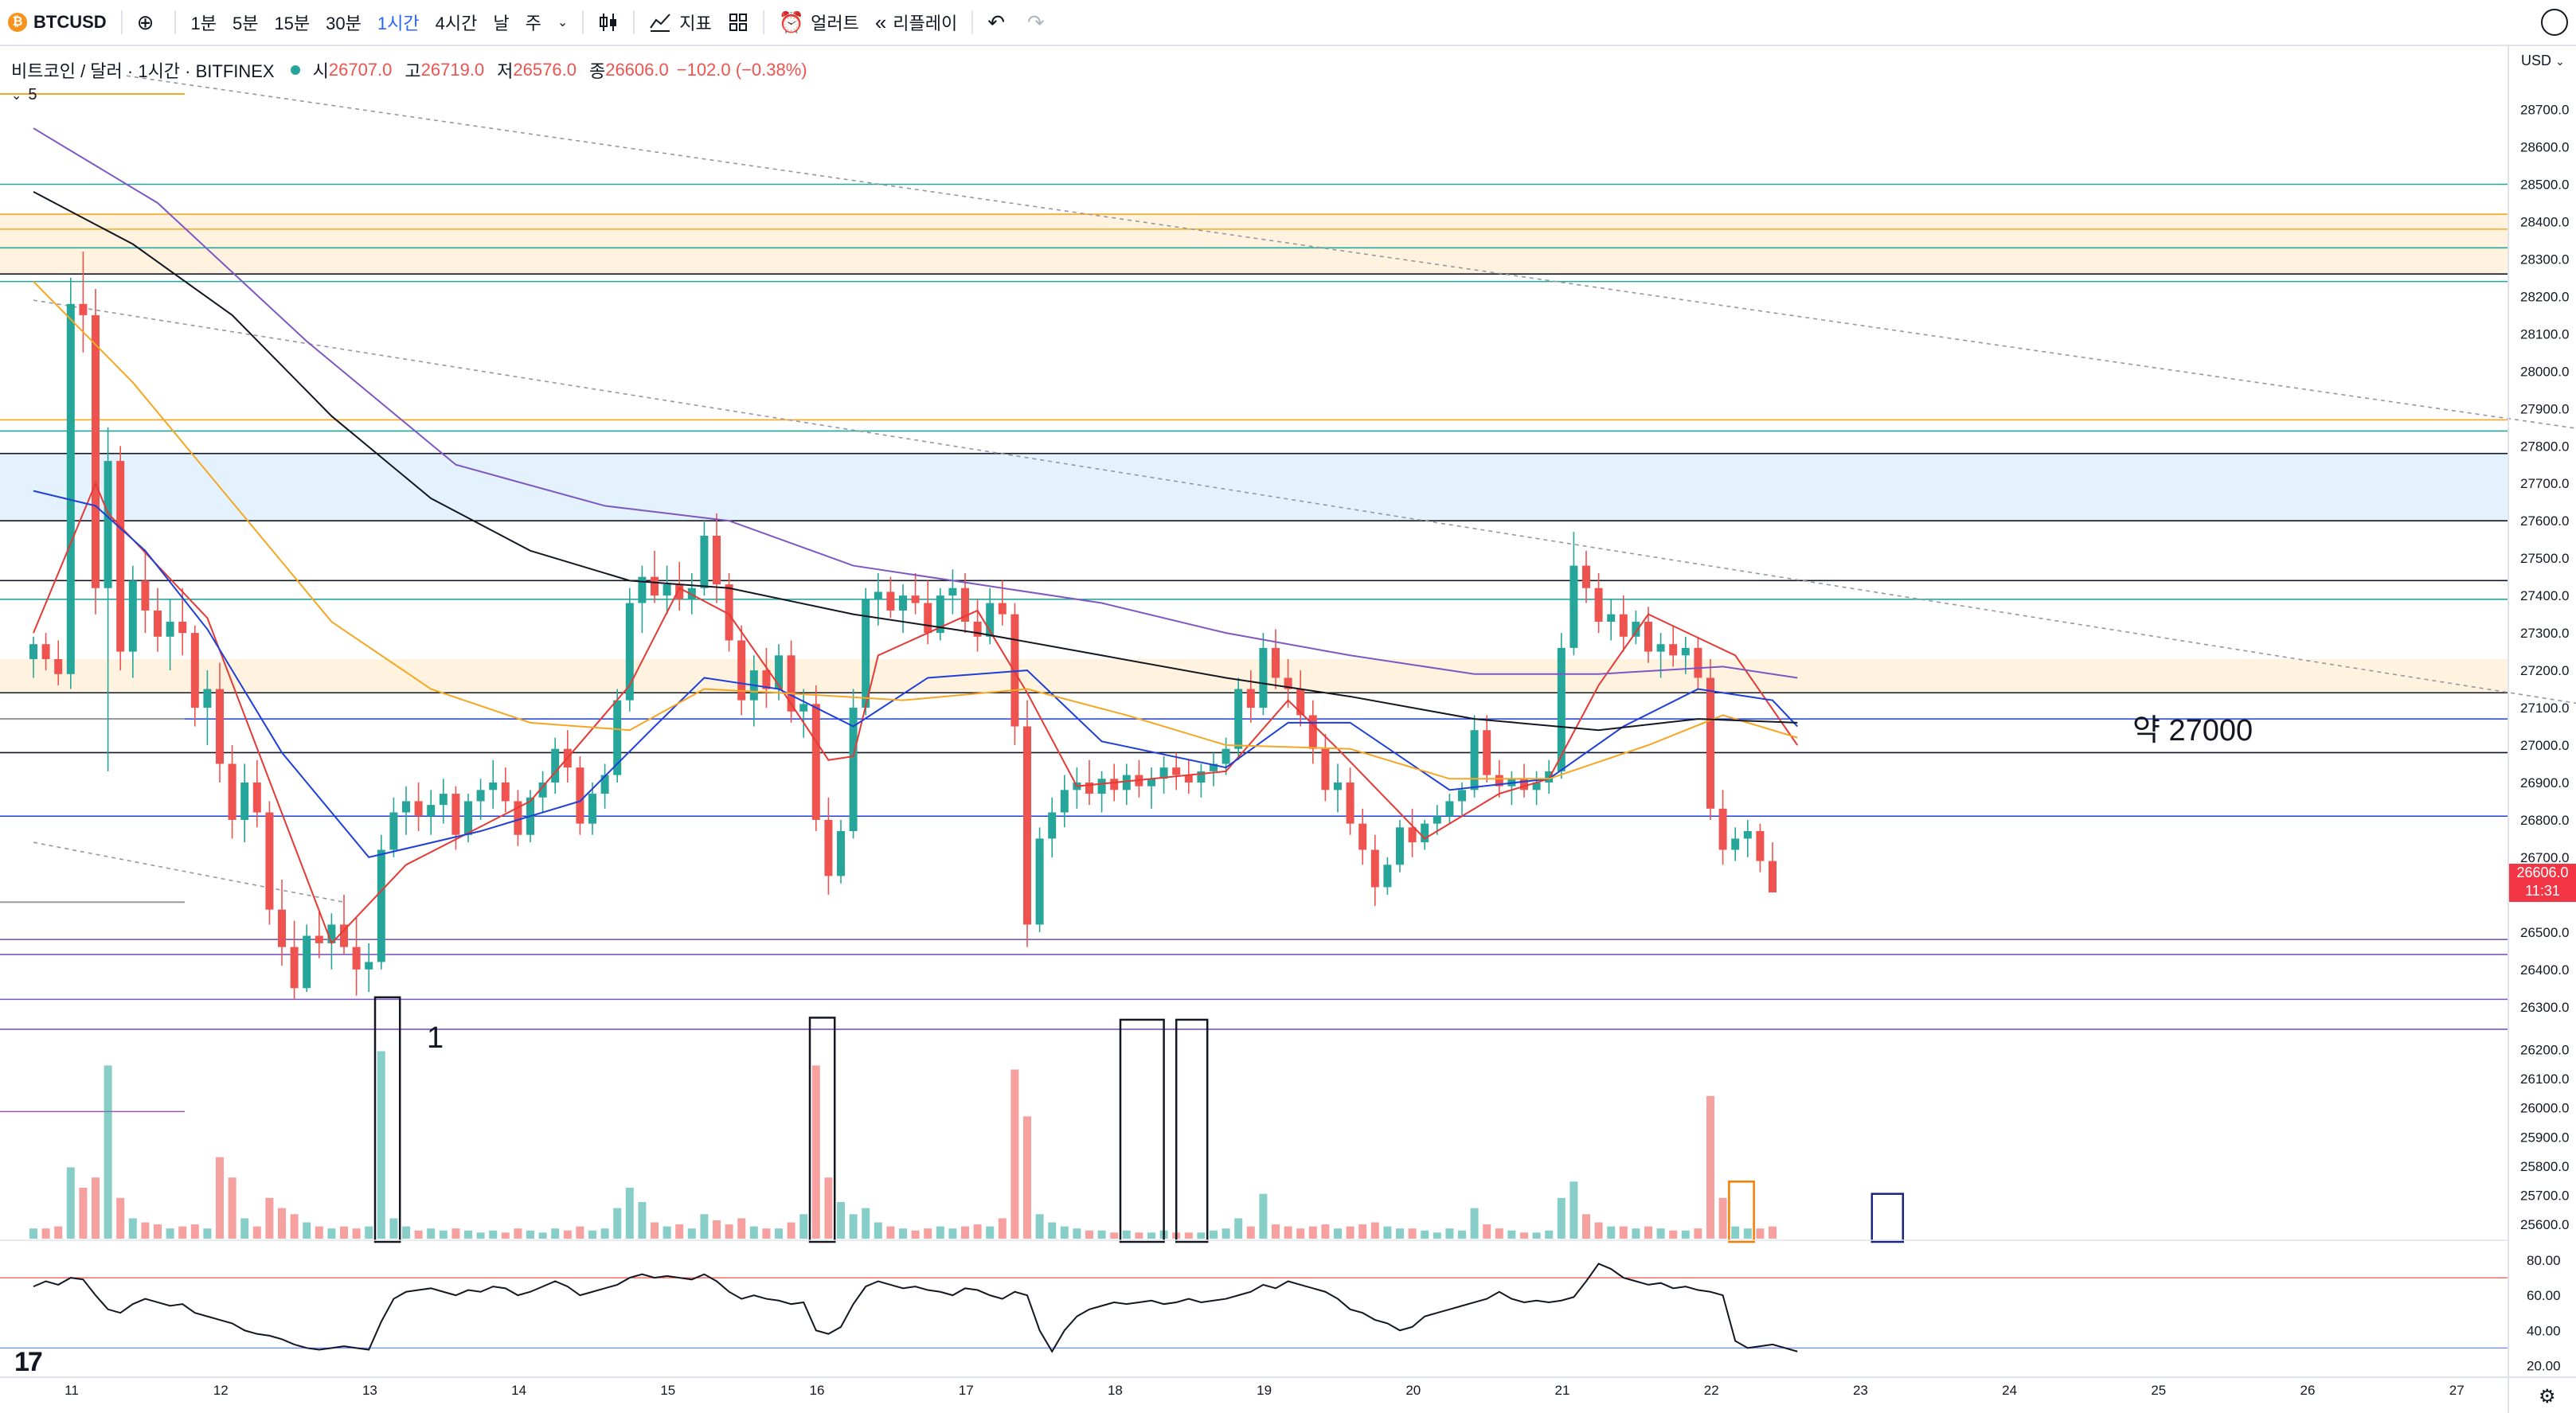  I want to click on toolbar-divider, so click(122, 22).